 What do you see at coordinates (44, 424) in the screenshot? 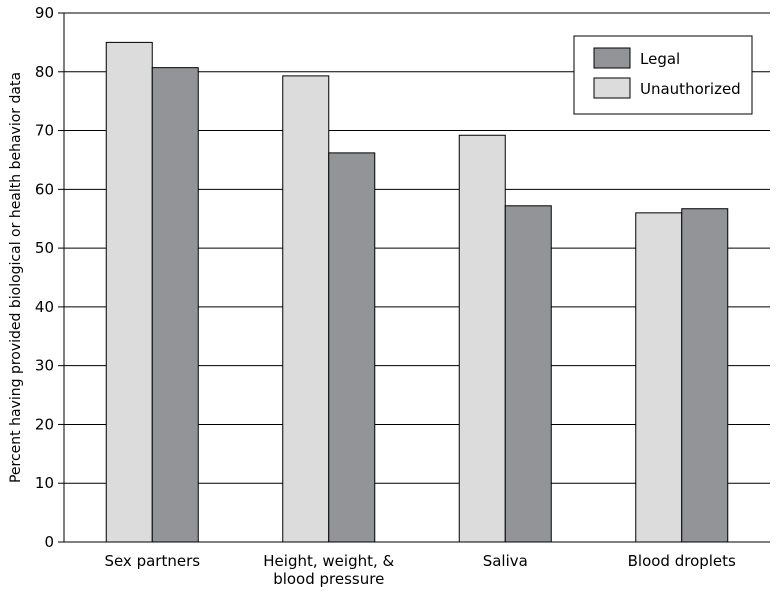
I see `y-tick-label-20: 20` at bounding box center [44, 424].